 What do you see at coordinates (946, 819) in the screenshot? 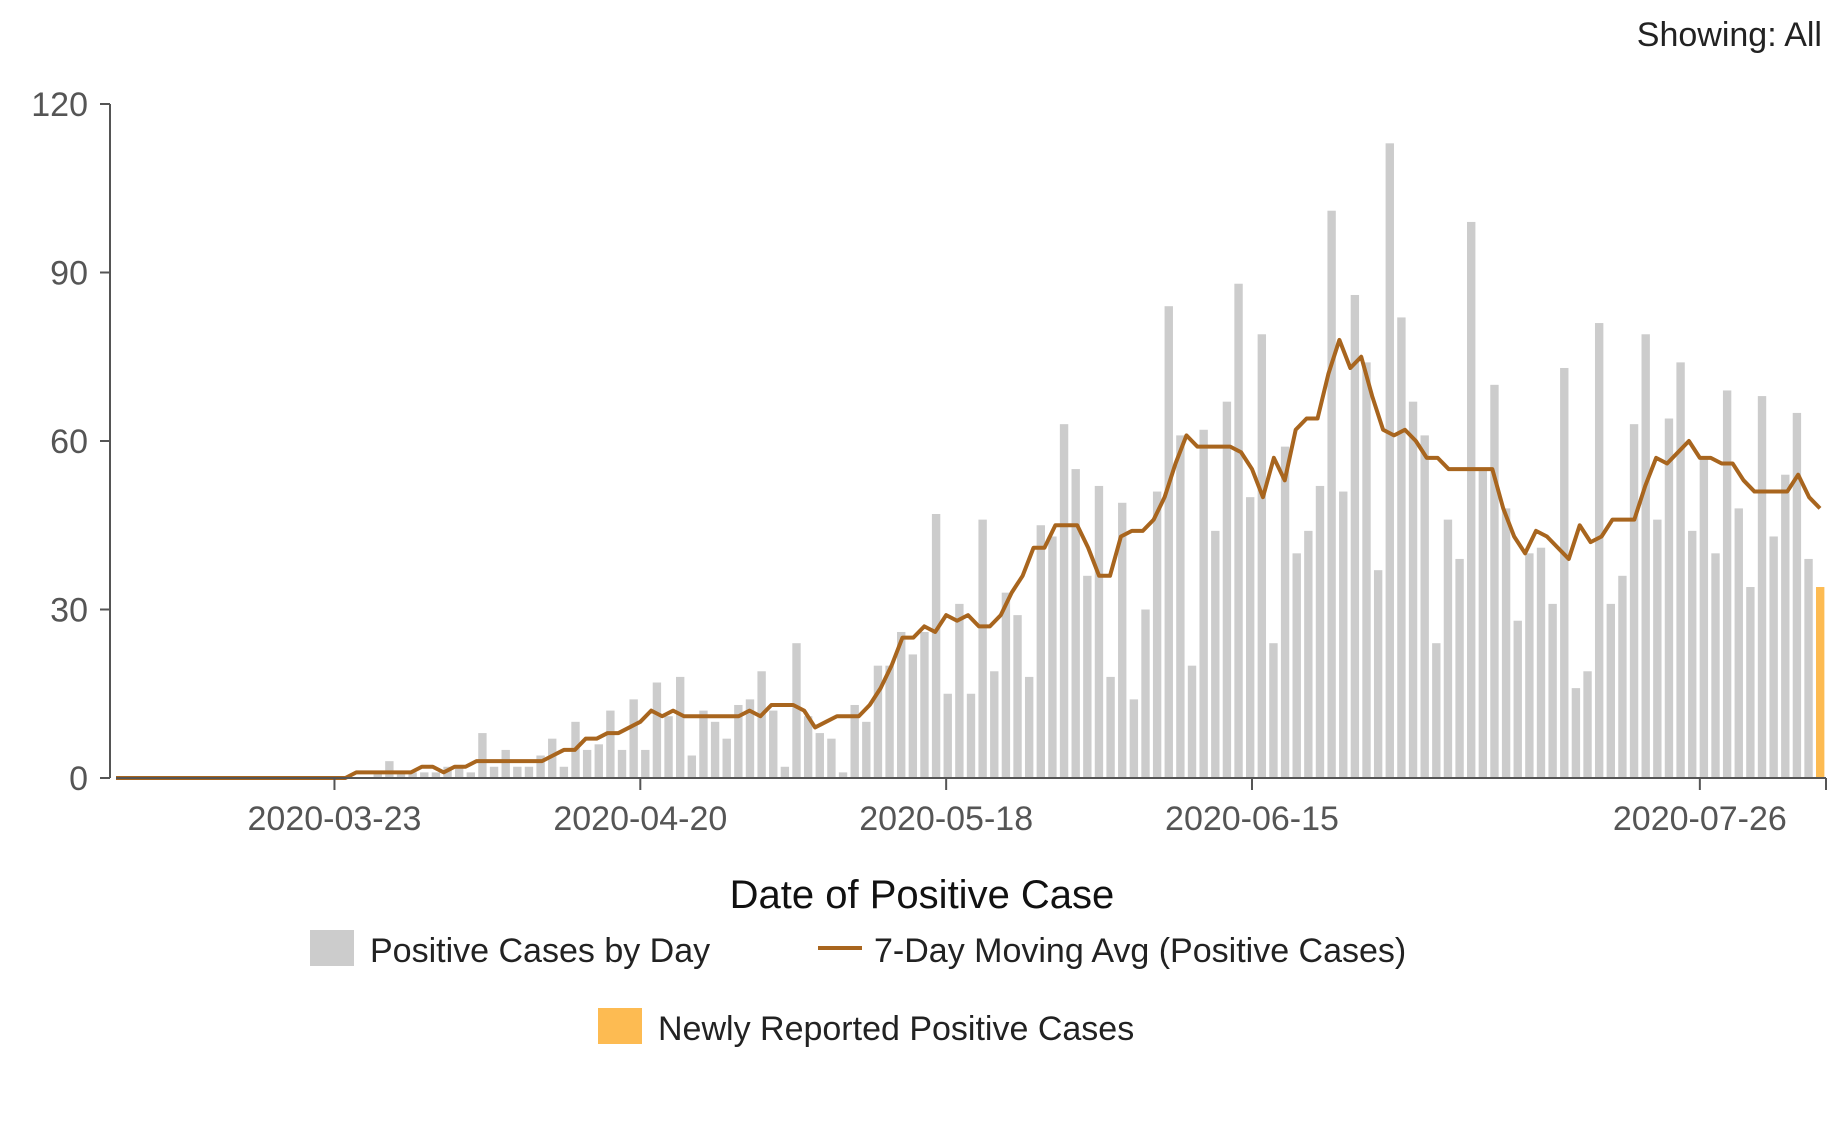
I see `x-tick-label-2: 2020-05-18` at bounding box center [946, 819].